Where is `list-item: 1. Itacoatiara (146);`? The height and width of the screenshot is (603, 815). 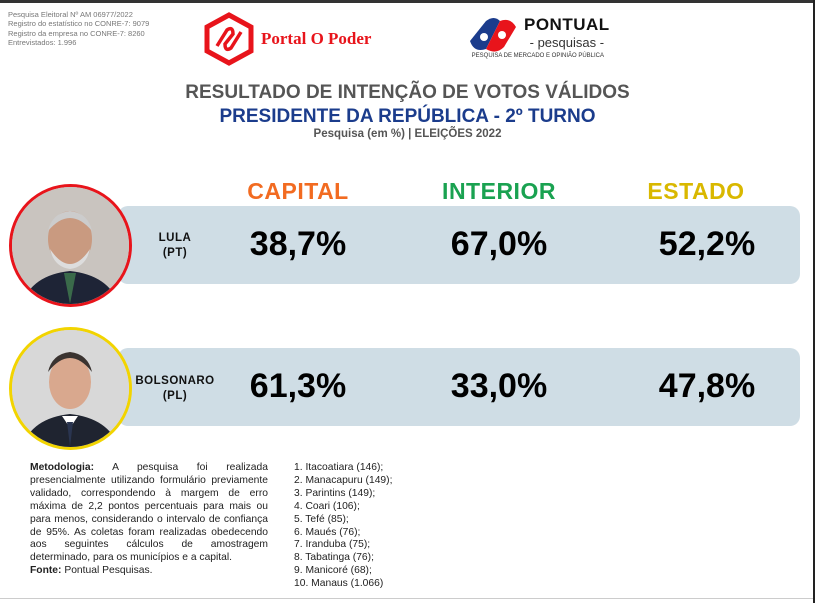
list-item: 1. Itacoatiara (146); is located at coordinates (339, 467).